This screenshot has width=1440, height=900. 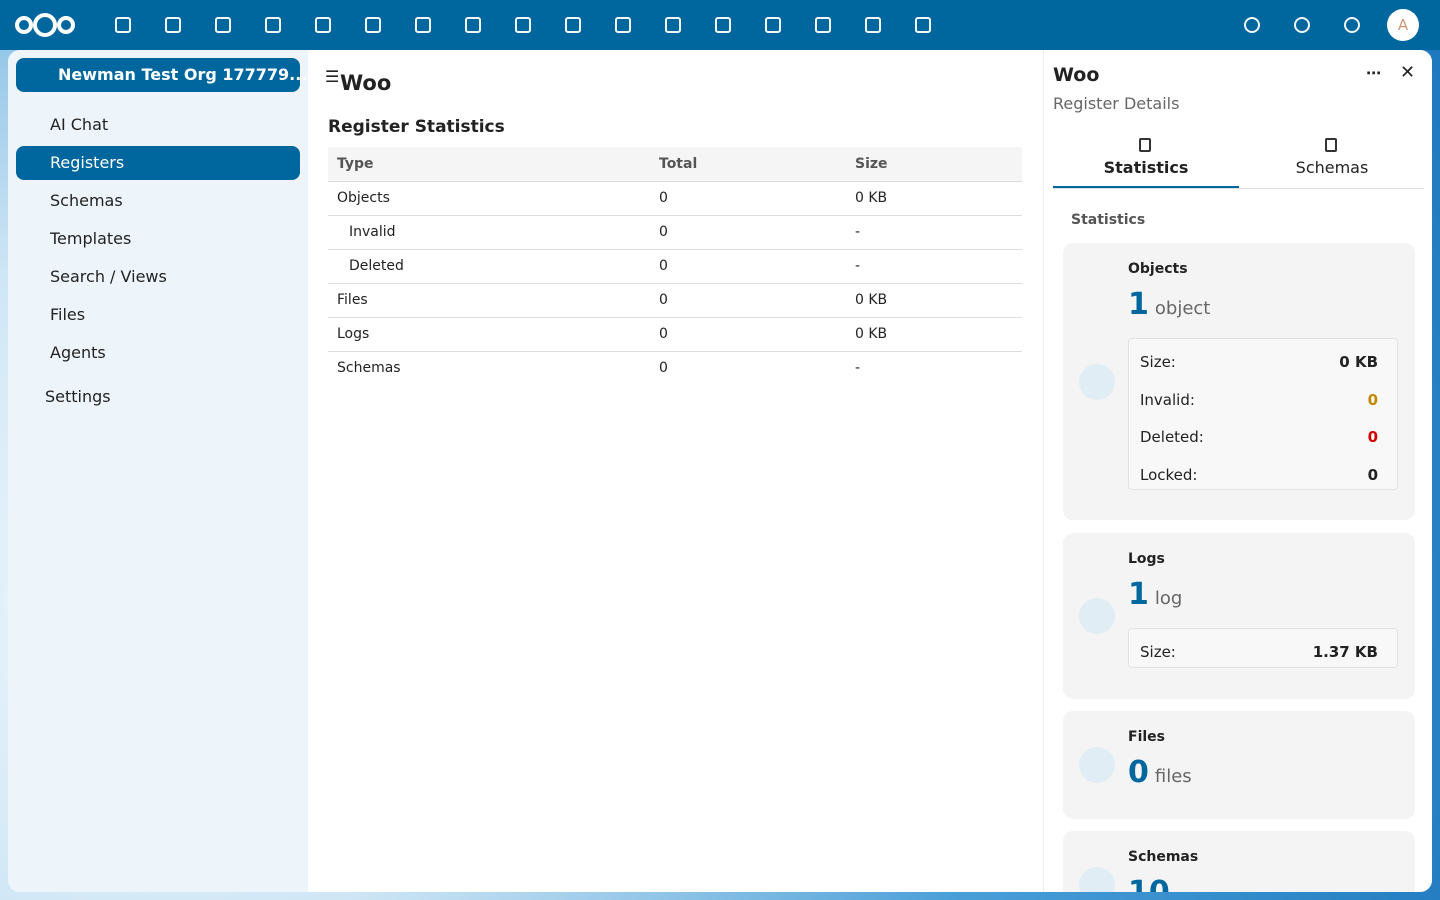 I want to click on table-row: Files 0 0 KB, so click(x=675, y=299).